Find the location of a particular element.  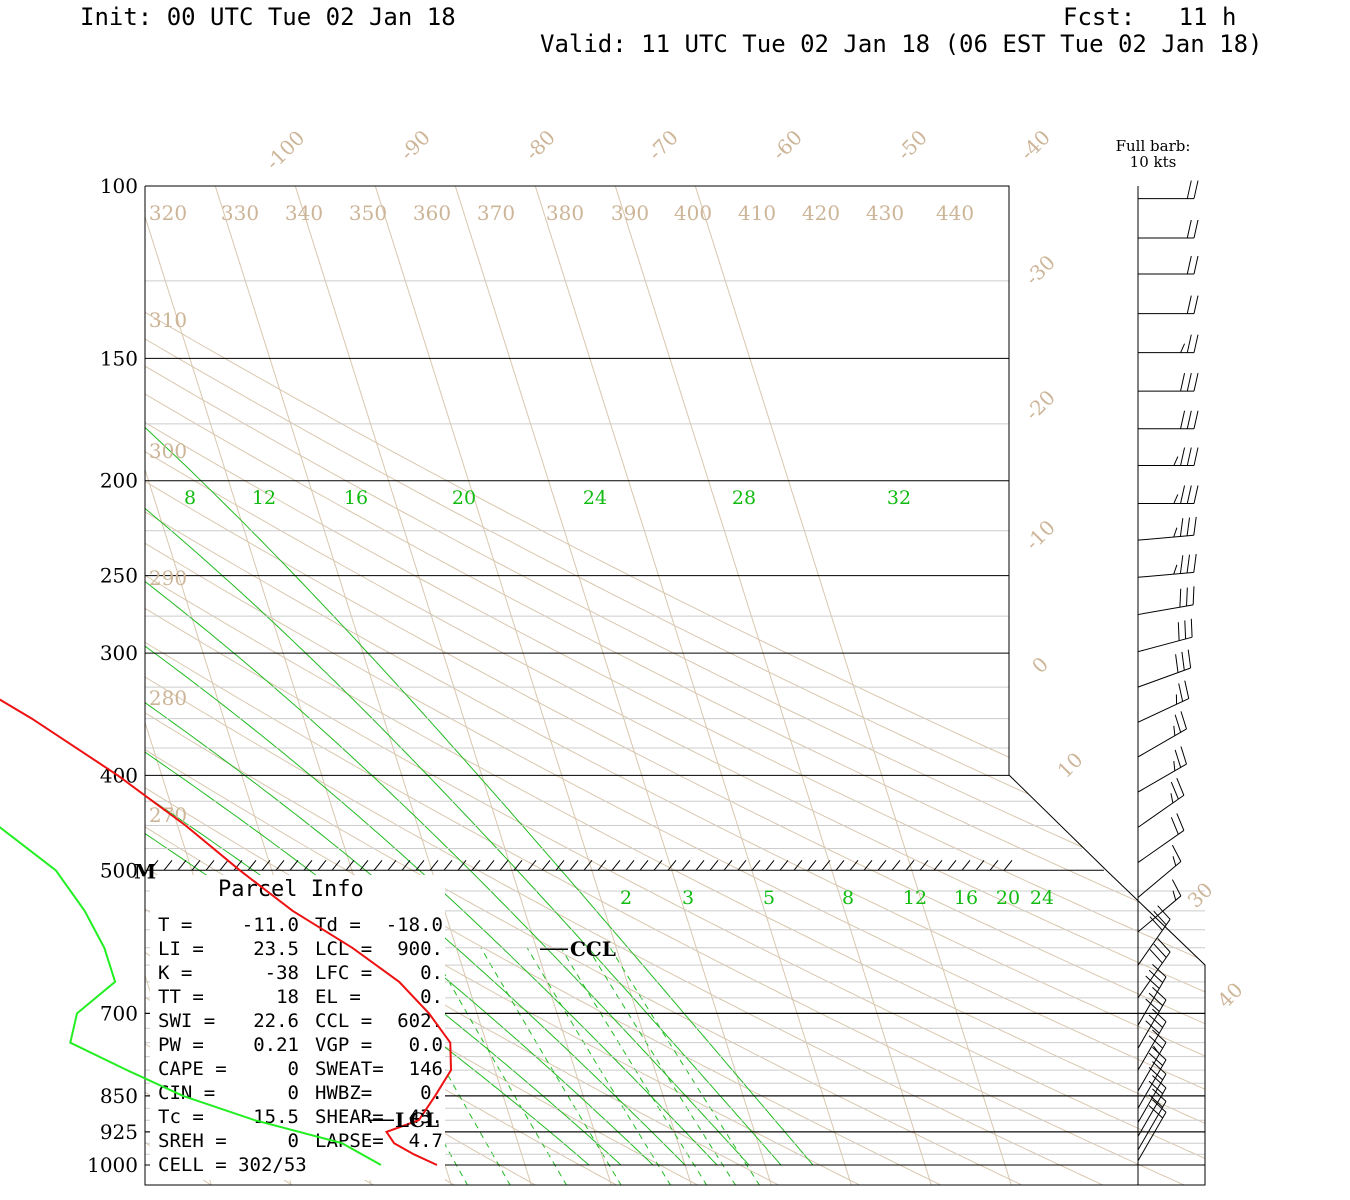

theta-label: 310 is located at coordinates (168, 320).